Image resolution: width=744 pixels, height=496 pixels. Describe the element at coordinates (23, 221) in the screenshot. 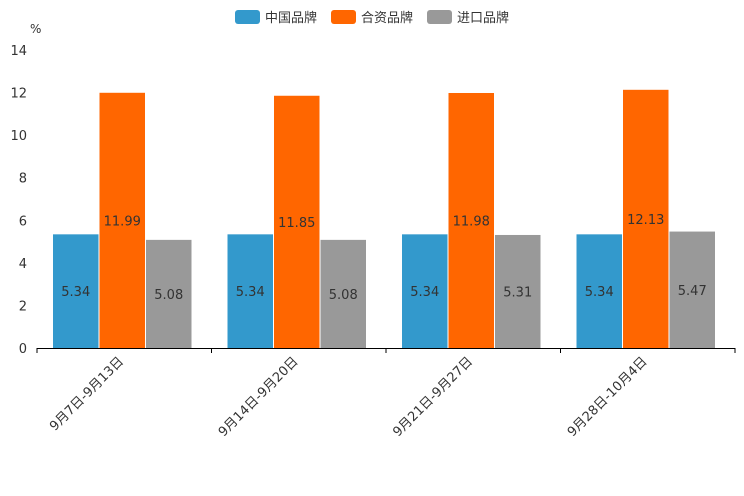

I see `y-tick-label: 6` at that location.